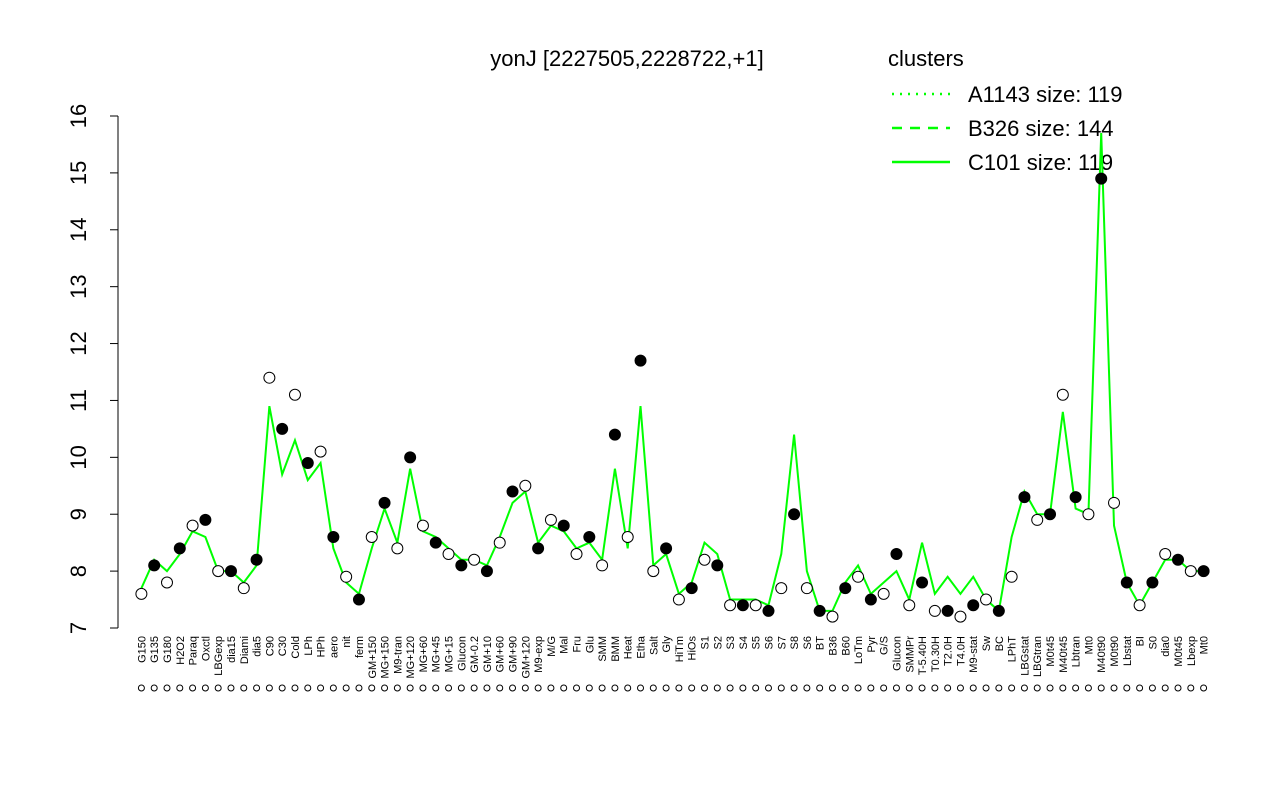  Describe the element at coordinates (987, 643) in the screenshot. I see `x-tick-label: Sw` at that location.